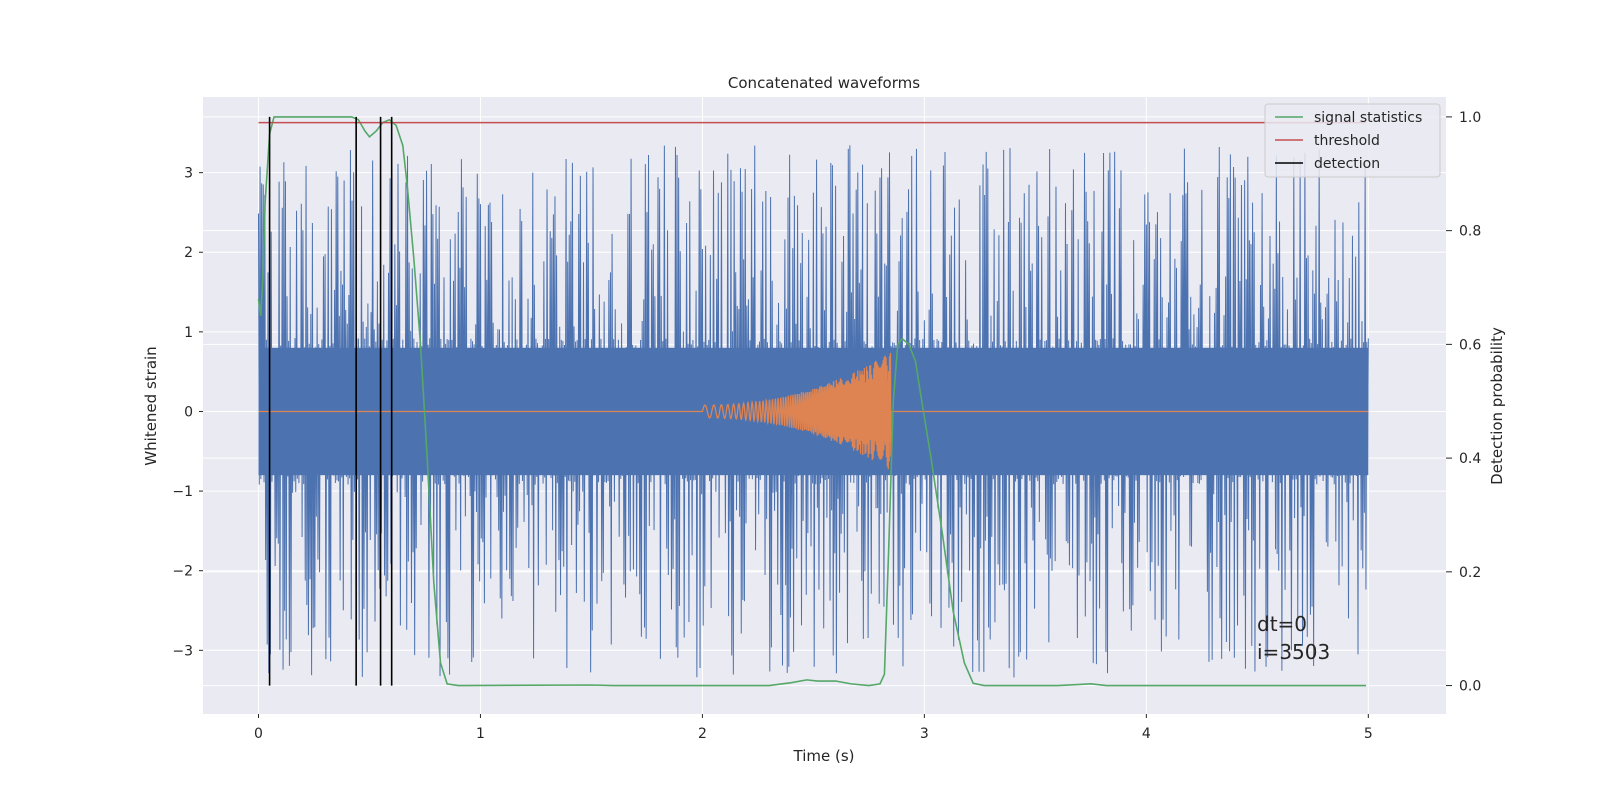  What do you see at coordinates (1293, 652) in the screenshot?
I see `annotation-index: i=3503` at bounding box center [1293, 652].